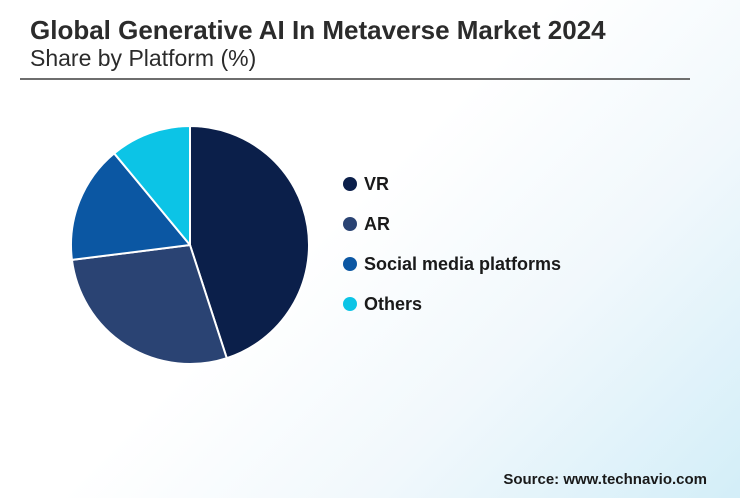 This screenshot has height=498, width=740. Describe the element at coordinates (350, 184) in the screenshot. I see `legend-swatch-vr` at that location.